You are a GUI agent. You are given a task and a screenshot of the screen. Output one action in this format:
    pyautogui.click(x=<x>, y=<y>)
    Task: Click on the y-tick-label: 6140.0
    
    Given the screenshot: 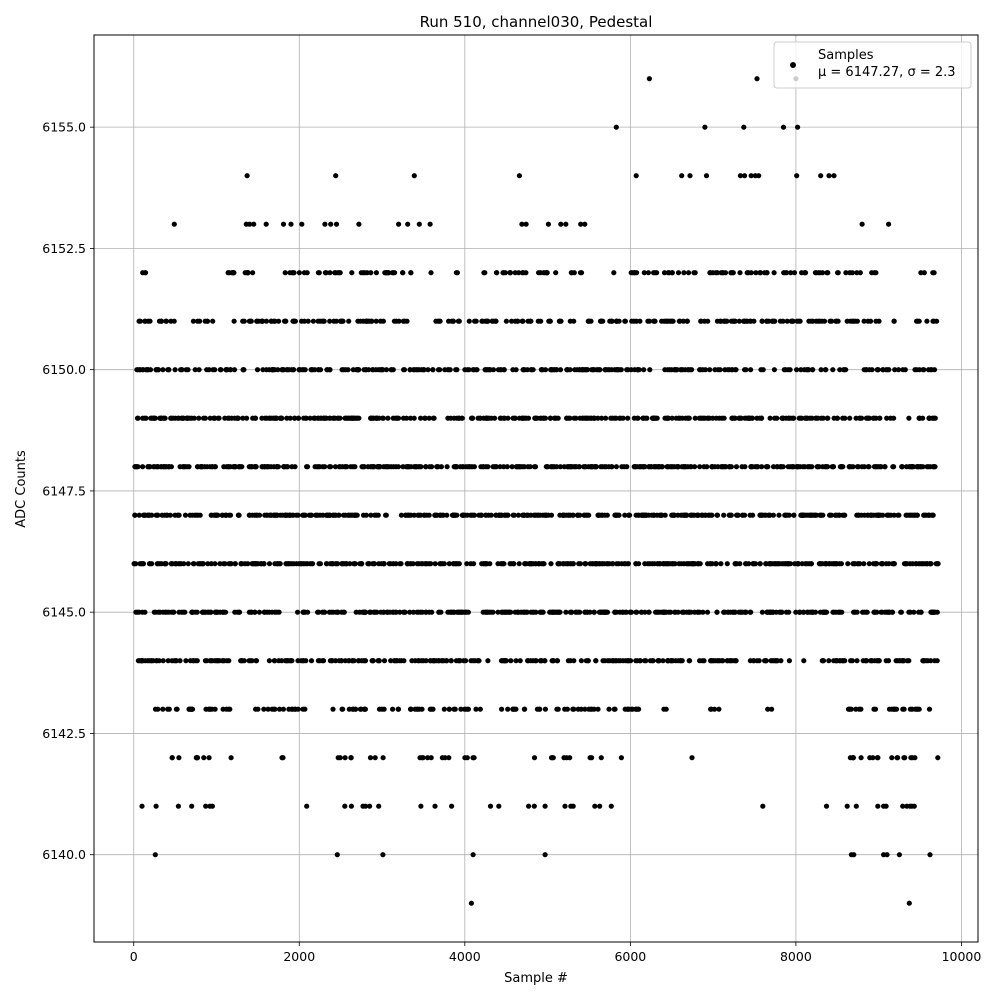 What is the action you would take?
    pyautogui.click(x=64, y=854)
    